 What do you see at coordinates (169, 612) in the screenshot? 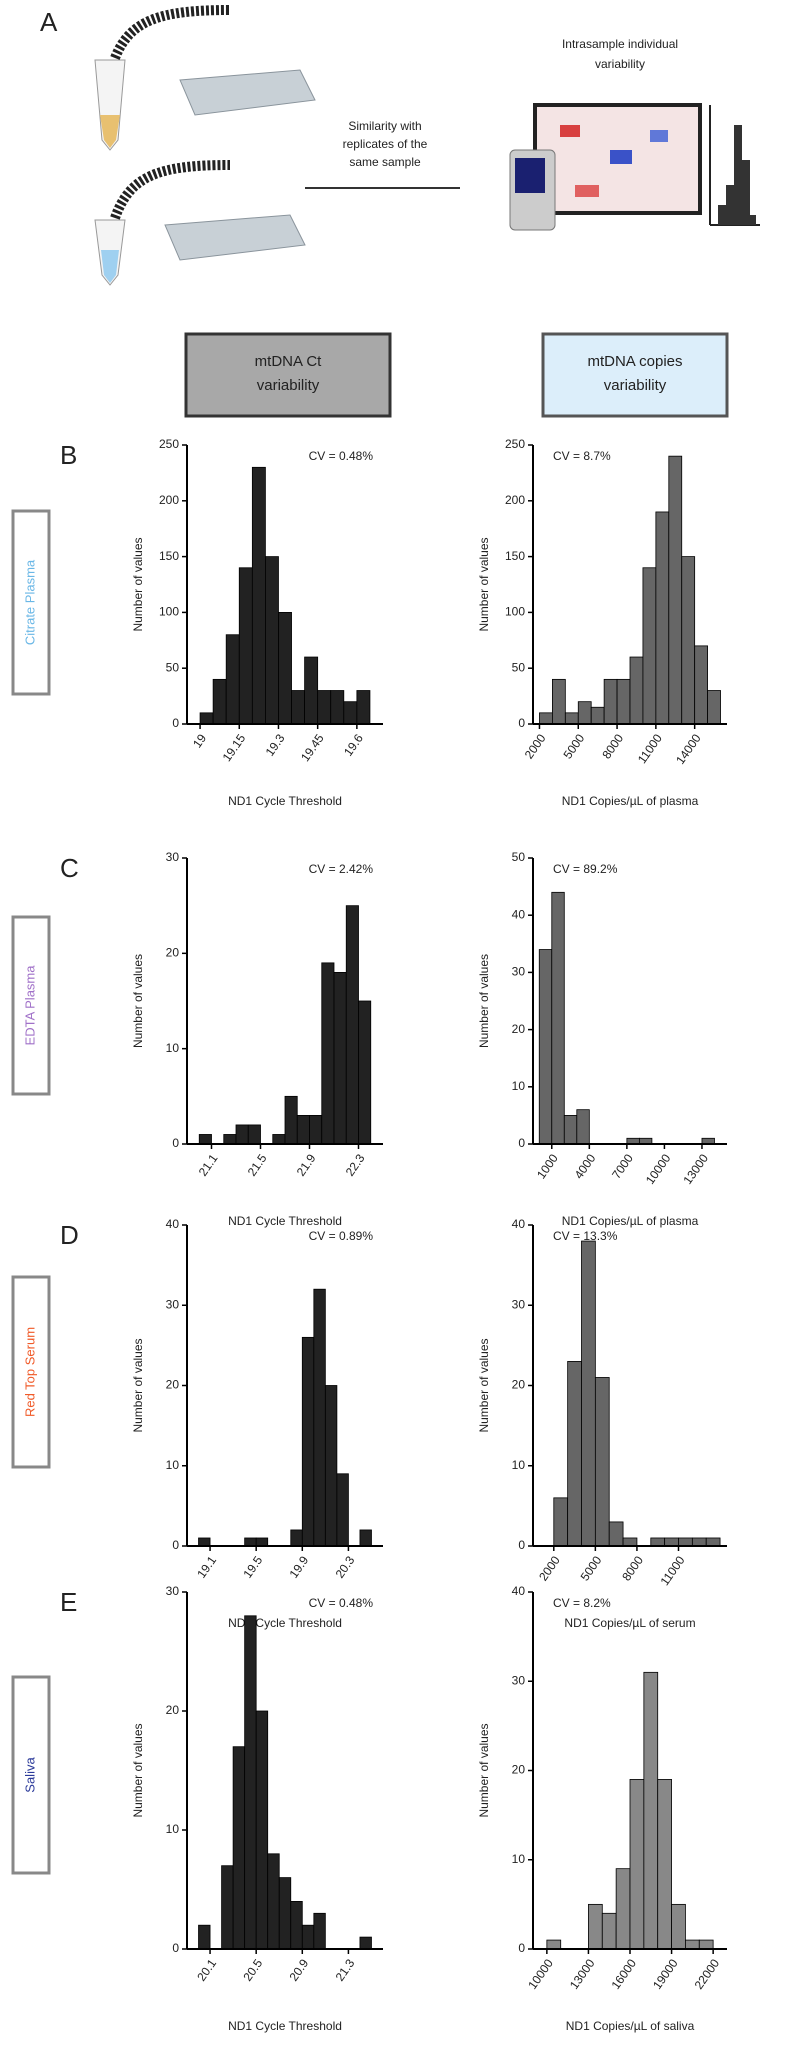
I see `y-tick-label: 100` at bounding box center [169, 612].